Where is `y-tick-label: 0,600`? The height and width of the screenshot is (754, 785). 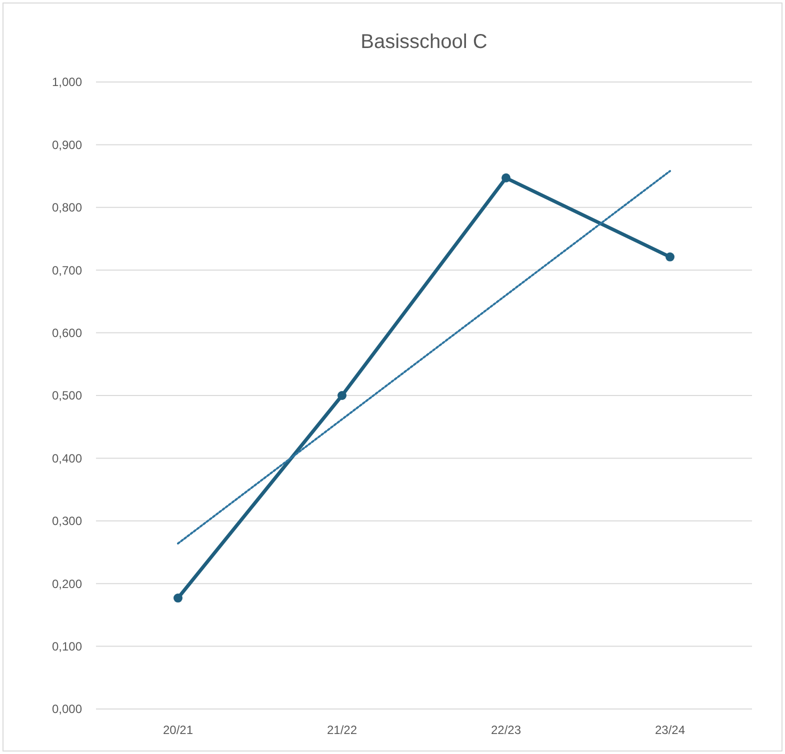 y-tick-label: 0,600 is located at coordinates (67, 333).